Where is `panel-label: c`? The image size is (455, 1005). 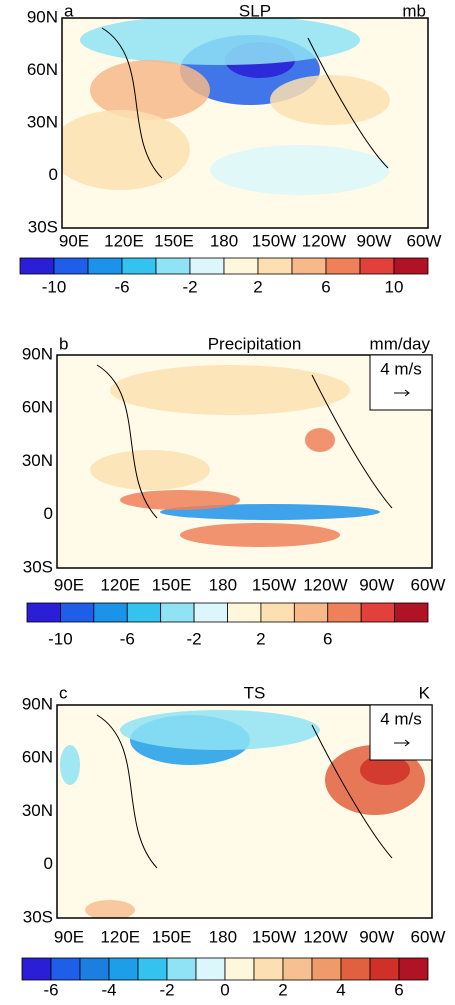
panel-label: c is located at coordinates (63, 692).